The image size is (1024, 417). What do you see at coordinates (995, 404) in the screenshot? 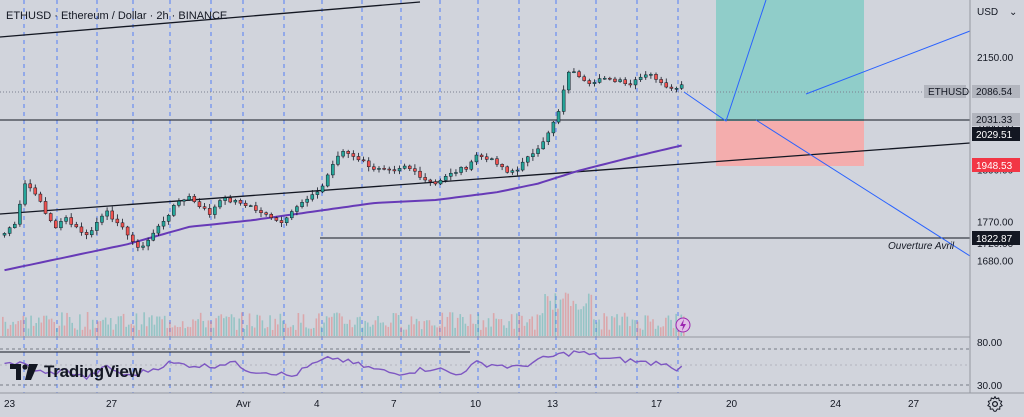
I see `gear-icon` at bounding box center [995, 404].